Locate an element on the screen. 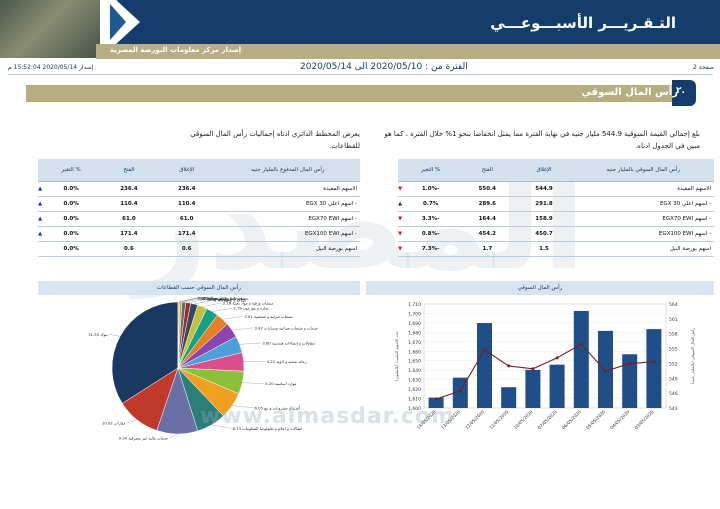  divider is located at coordinates (360, 74).